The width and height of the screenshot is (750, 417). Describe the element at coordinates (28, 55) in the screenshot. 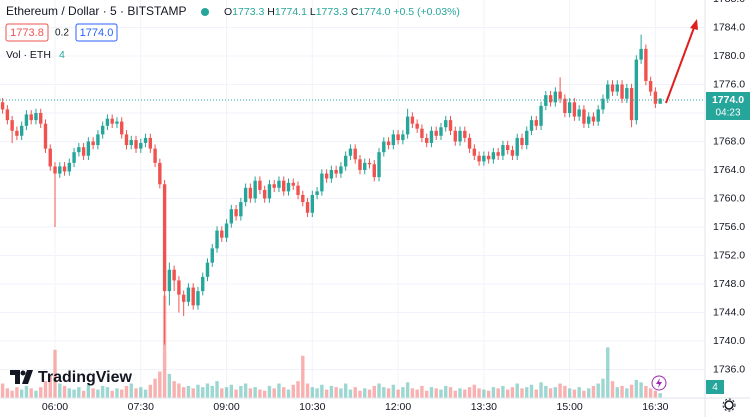

I see `volume-label: Vol · ETH` at that location.